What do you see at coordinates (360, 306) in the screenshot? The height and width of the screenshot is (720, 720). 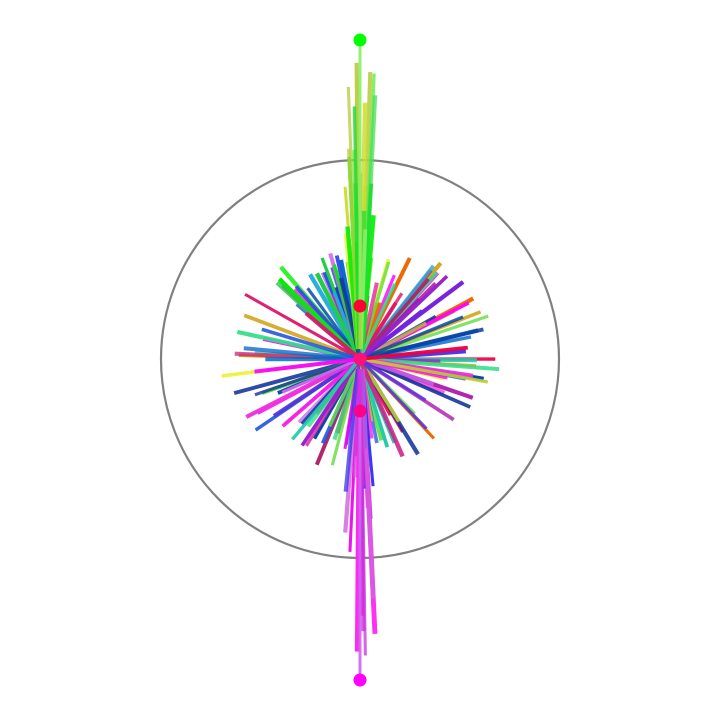 I see `upper-center-marker` at bounding box center [360, 306].